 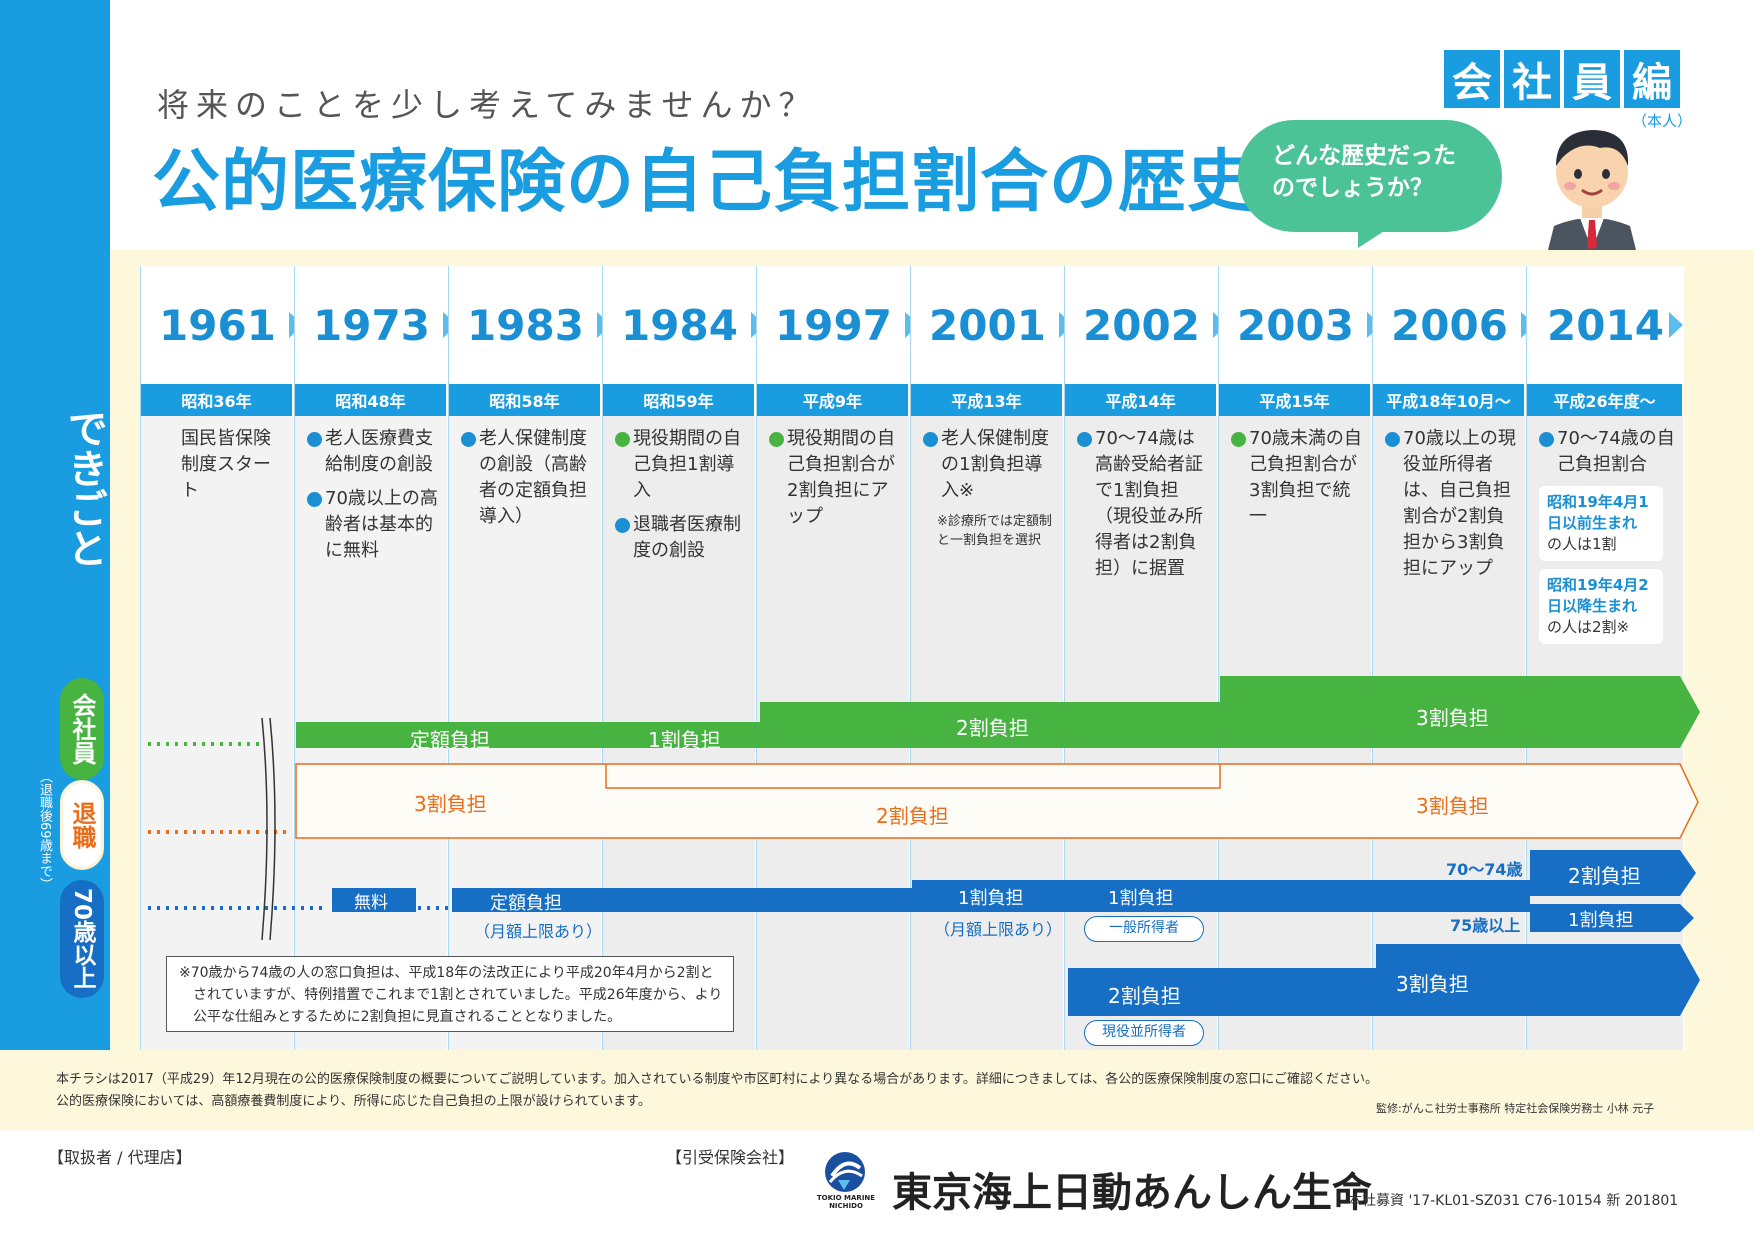 I want to click on events-list: 70歳以上の現役並所得者は、自己負担割合が2割負担から3割負担にアップ, so click(x=1452, y=508).